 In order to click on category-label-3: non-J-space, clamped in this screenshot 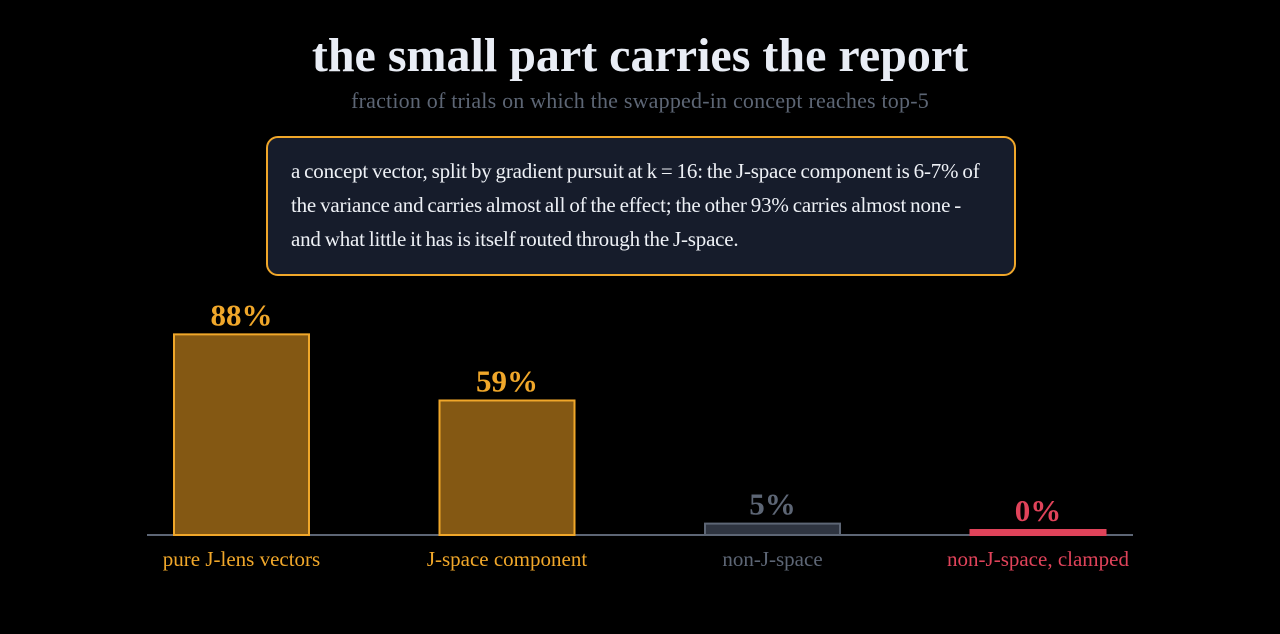, I will do `click(1038, 559)`.